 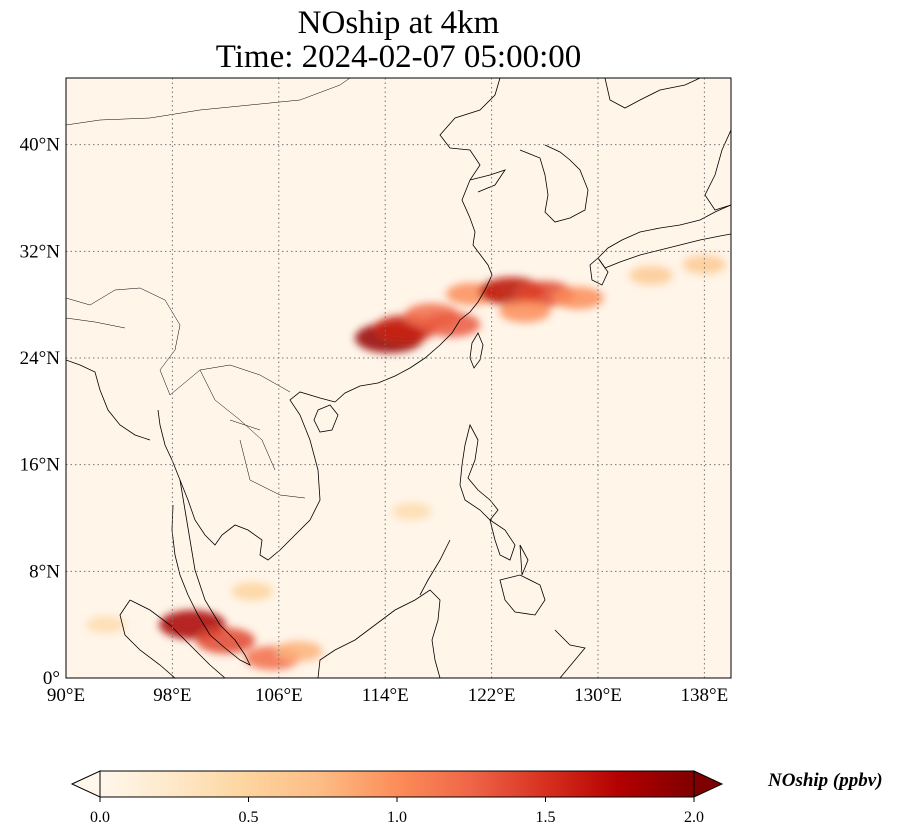 I want to click on colorbar-tick-label: 0.5, so click(x=249, y=817).